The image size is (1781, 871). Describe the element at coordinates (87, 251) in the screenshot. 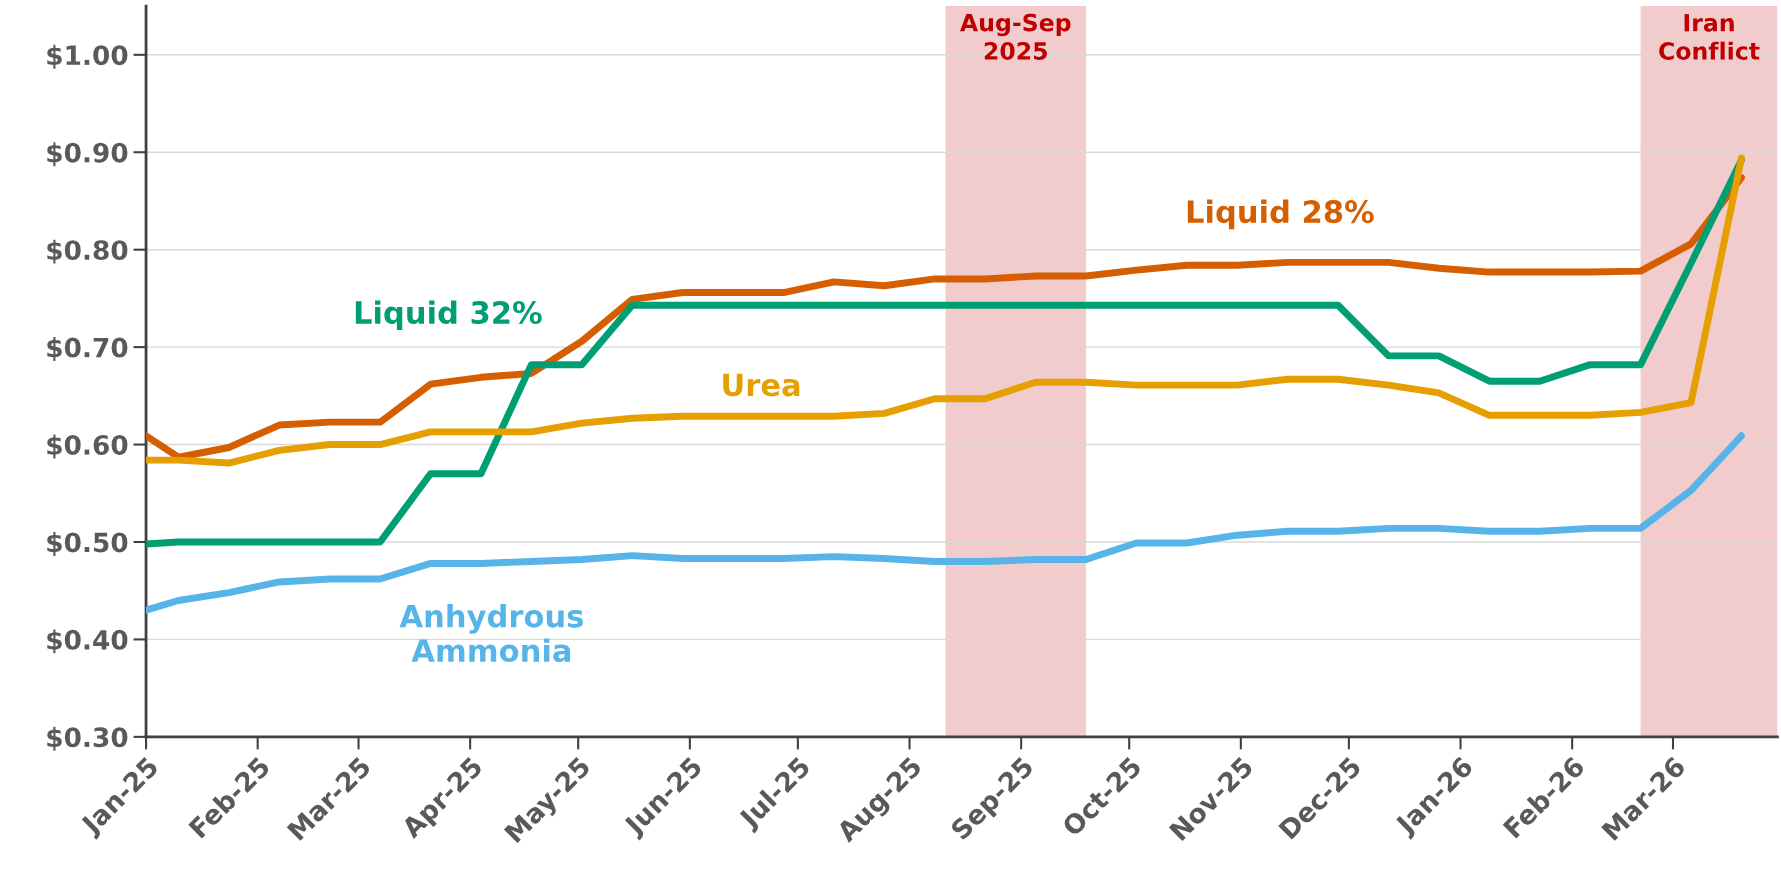

I see `y-tick-label: $0.80` at that location.